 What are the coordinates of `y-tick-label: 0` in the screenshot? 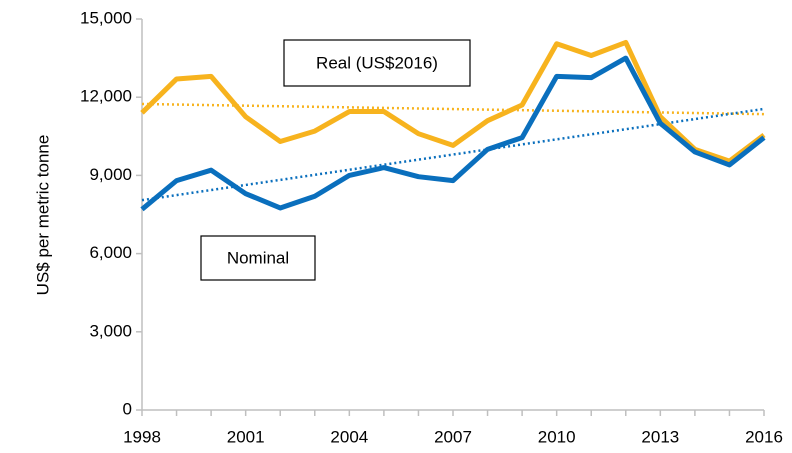 It's located at (127, 408).